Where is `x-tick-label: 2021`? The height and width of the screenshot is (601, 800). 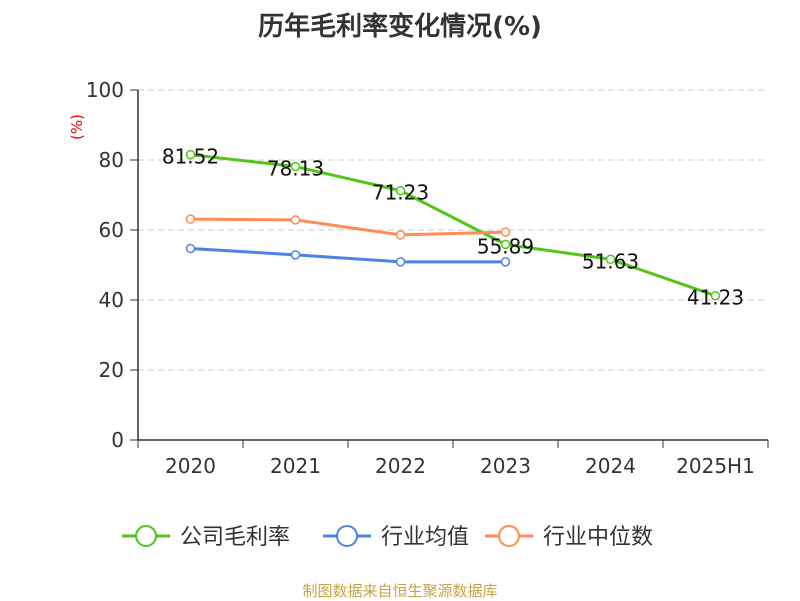 x-tick-label: 2021 is located at coordinates (295, 466).